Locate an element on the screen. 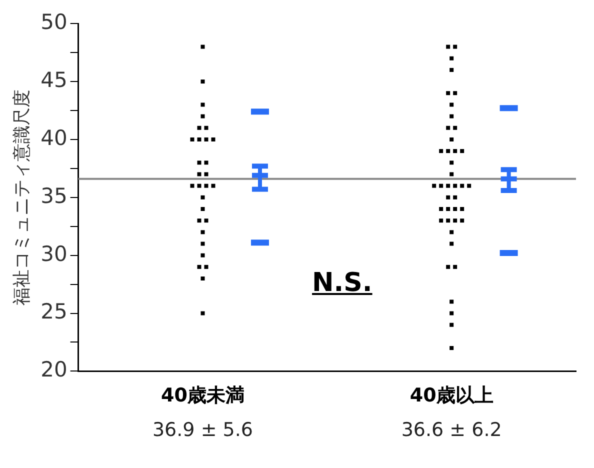  y-tick-label: 50 is located at coordinates (54, 22).